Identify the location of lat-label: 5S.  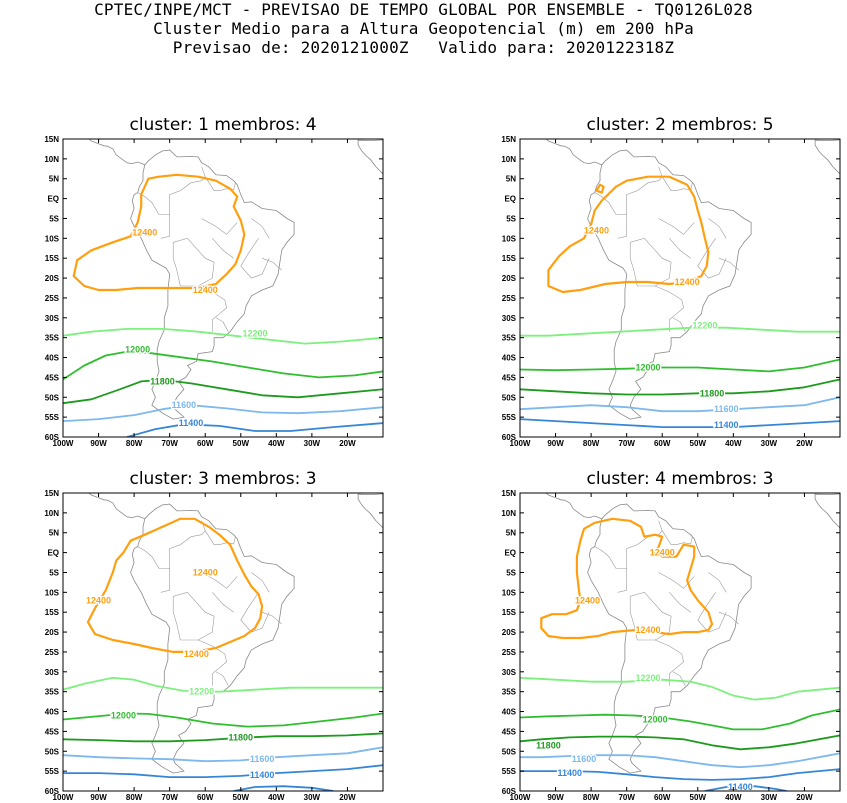
(54, 218).